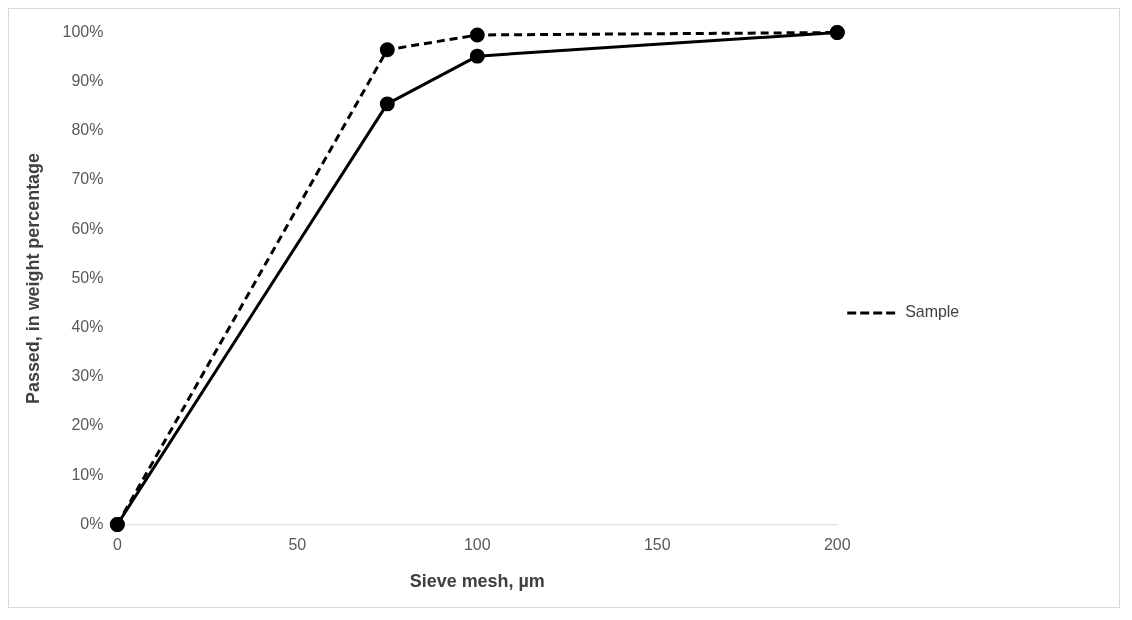  Describe the element at coordinates (83, 31) in the screenshot. I see `y-tick-label: 100%` at that location.